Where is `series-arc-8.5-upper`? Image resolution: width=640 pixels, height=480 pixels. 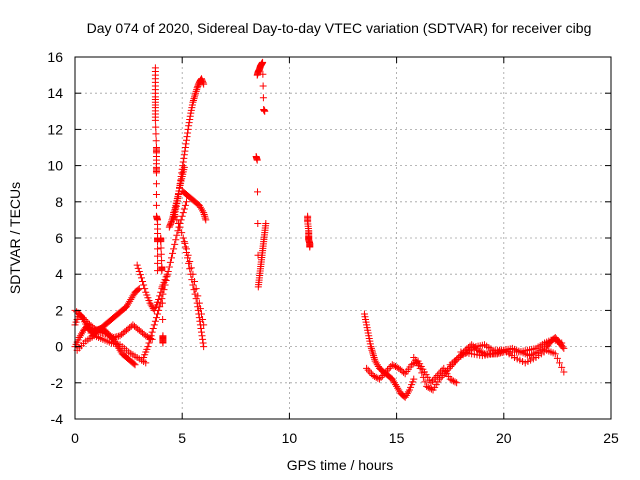
series-arc-8.5-upper is located at coordinates (261, 86).